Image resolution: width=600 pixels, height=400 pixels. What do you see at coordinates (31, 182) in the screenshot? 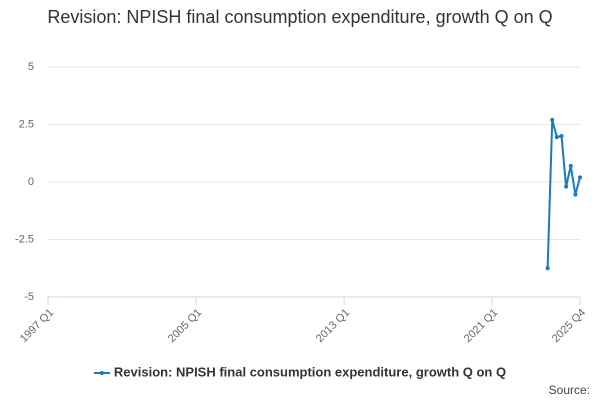
I see `y-tick-label: 0` at bounding box center [31, 182].